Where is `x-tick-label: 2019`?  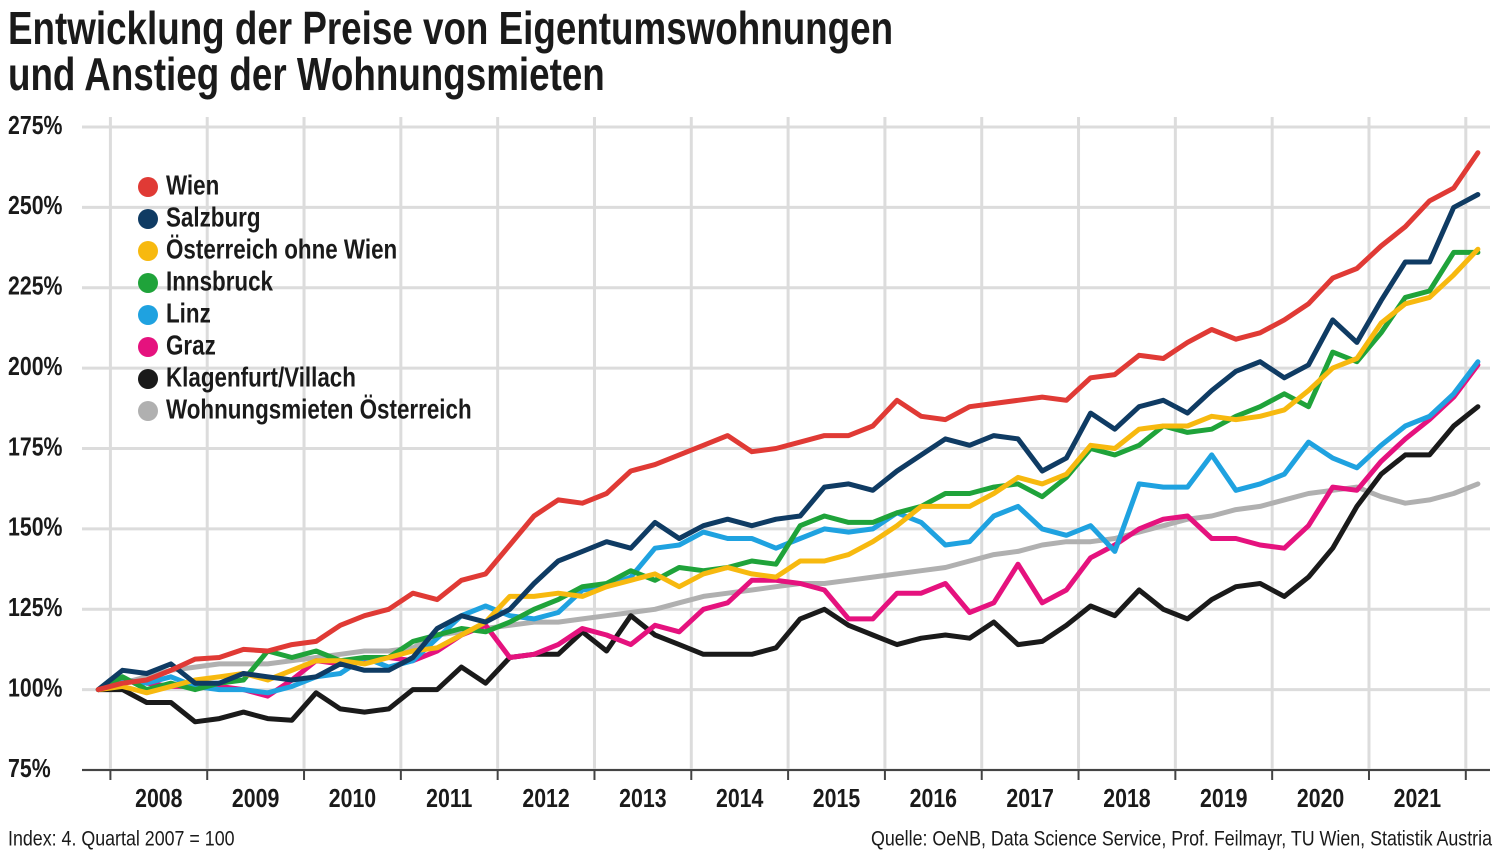 x-tick-label: 2019 is located at coordinates (1223, 799).